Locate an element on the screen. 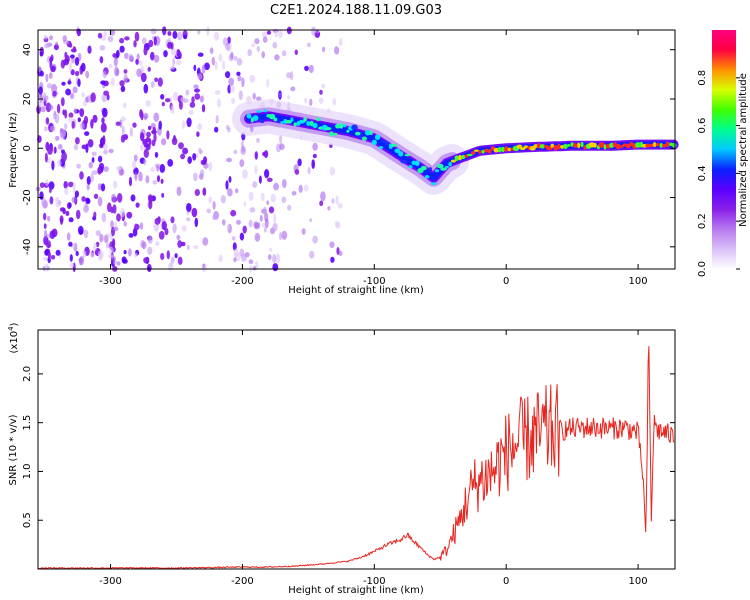 The image size is (750, 600). snr-y-tick-label: 0.5 is located at coordinates (27, 520).